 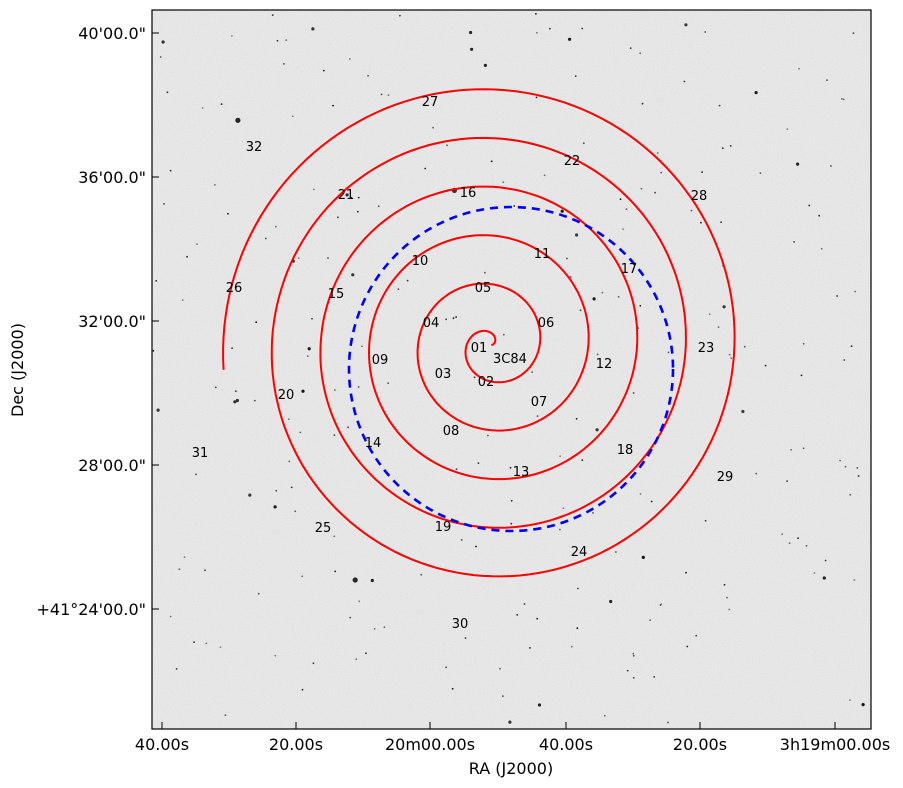 What do you see at coordinates (511, 768) in the screenshot?
I see `x-axis-label: RA (J2000)` at bounding box center [511, 768].